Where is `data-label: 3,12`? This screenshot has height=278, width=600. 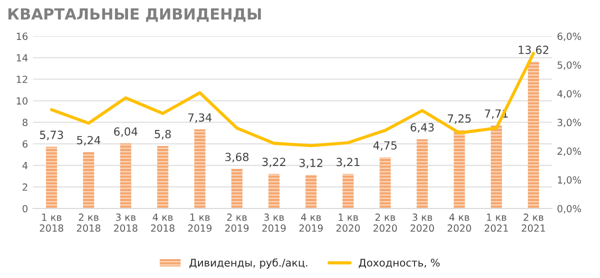
data-label: 3,12 is located at coordinates (311, 163).